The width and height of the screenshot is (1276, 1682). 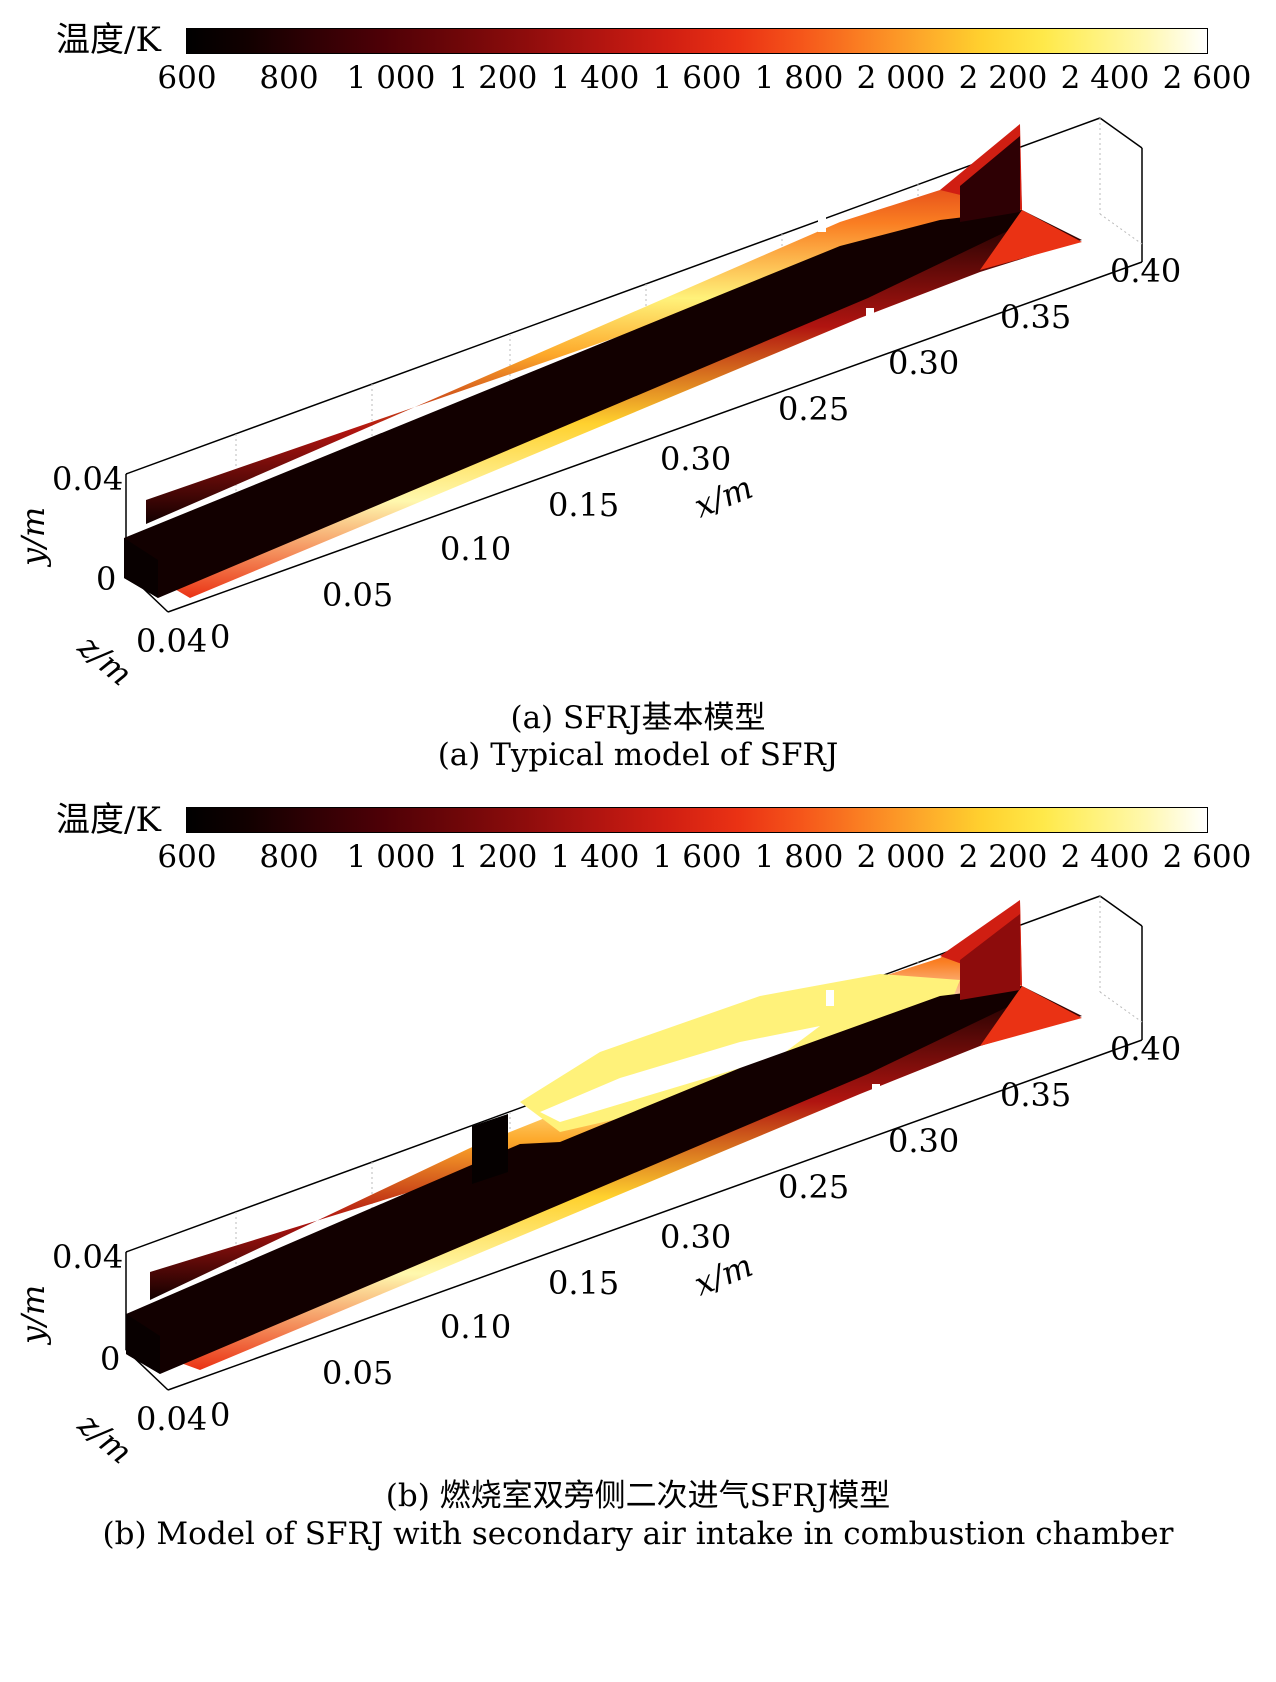 I want to click on caption-en-a: (a) Typical model of SFRJ, so click(x=638, y=755).